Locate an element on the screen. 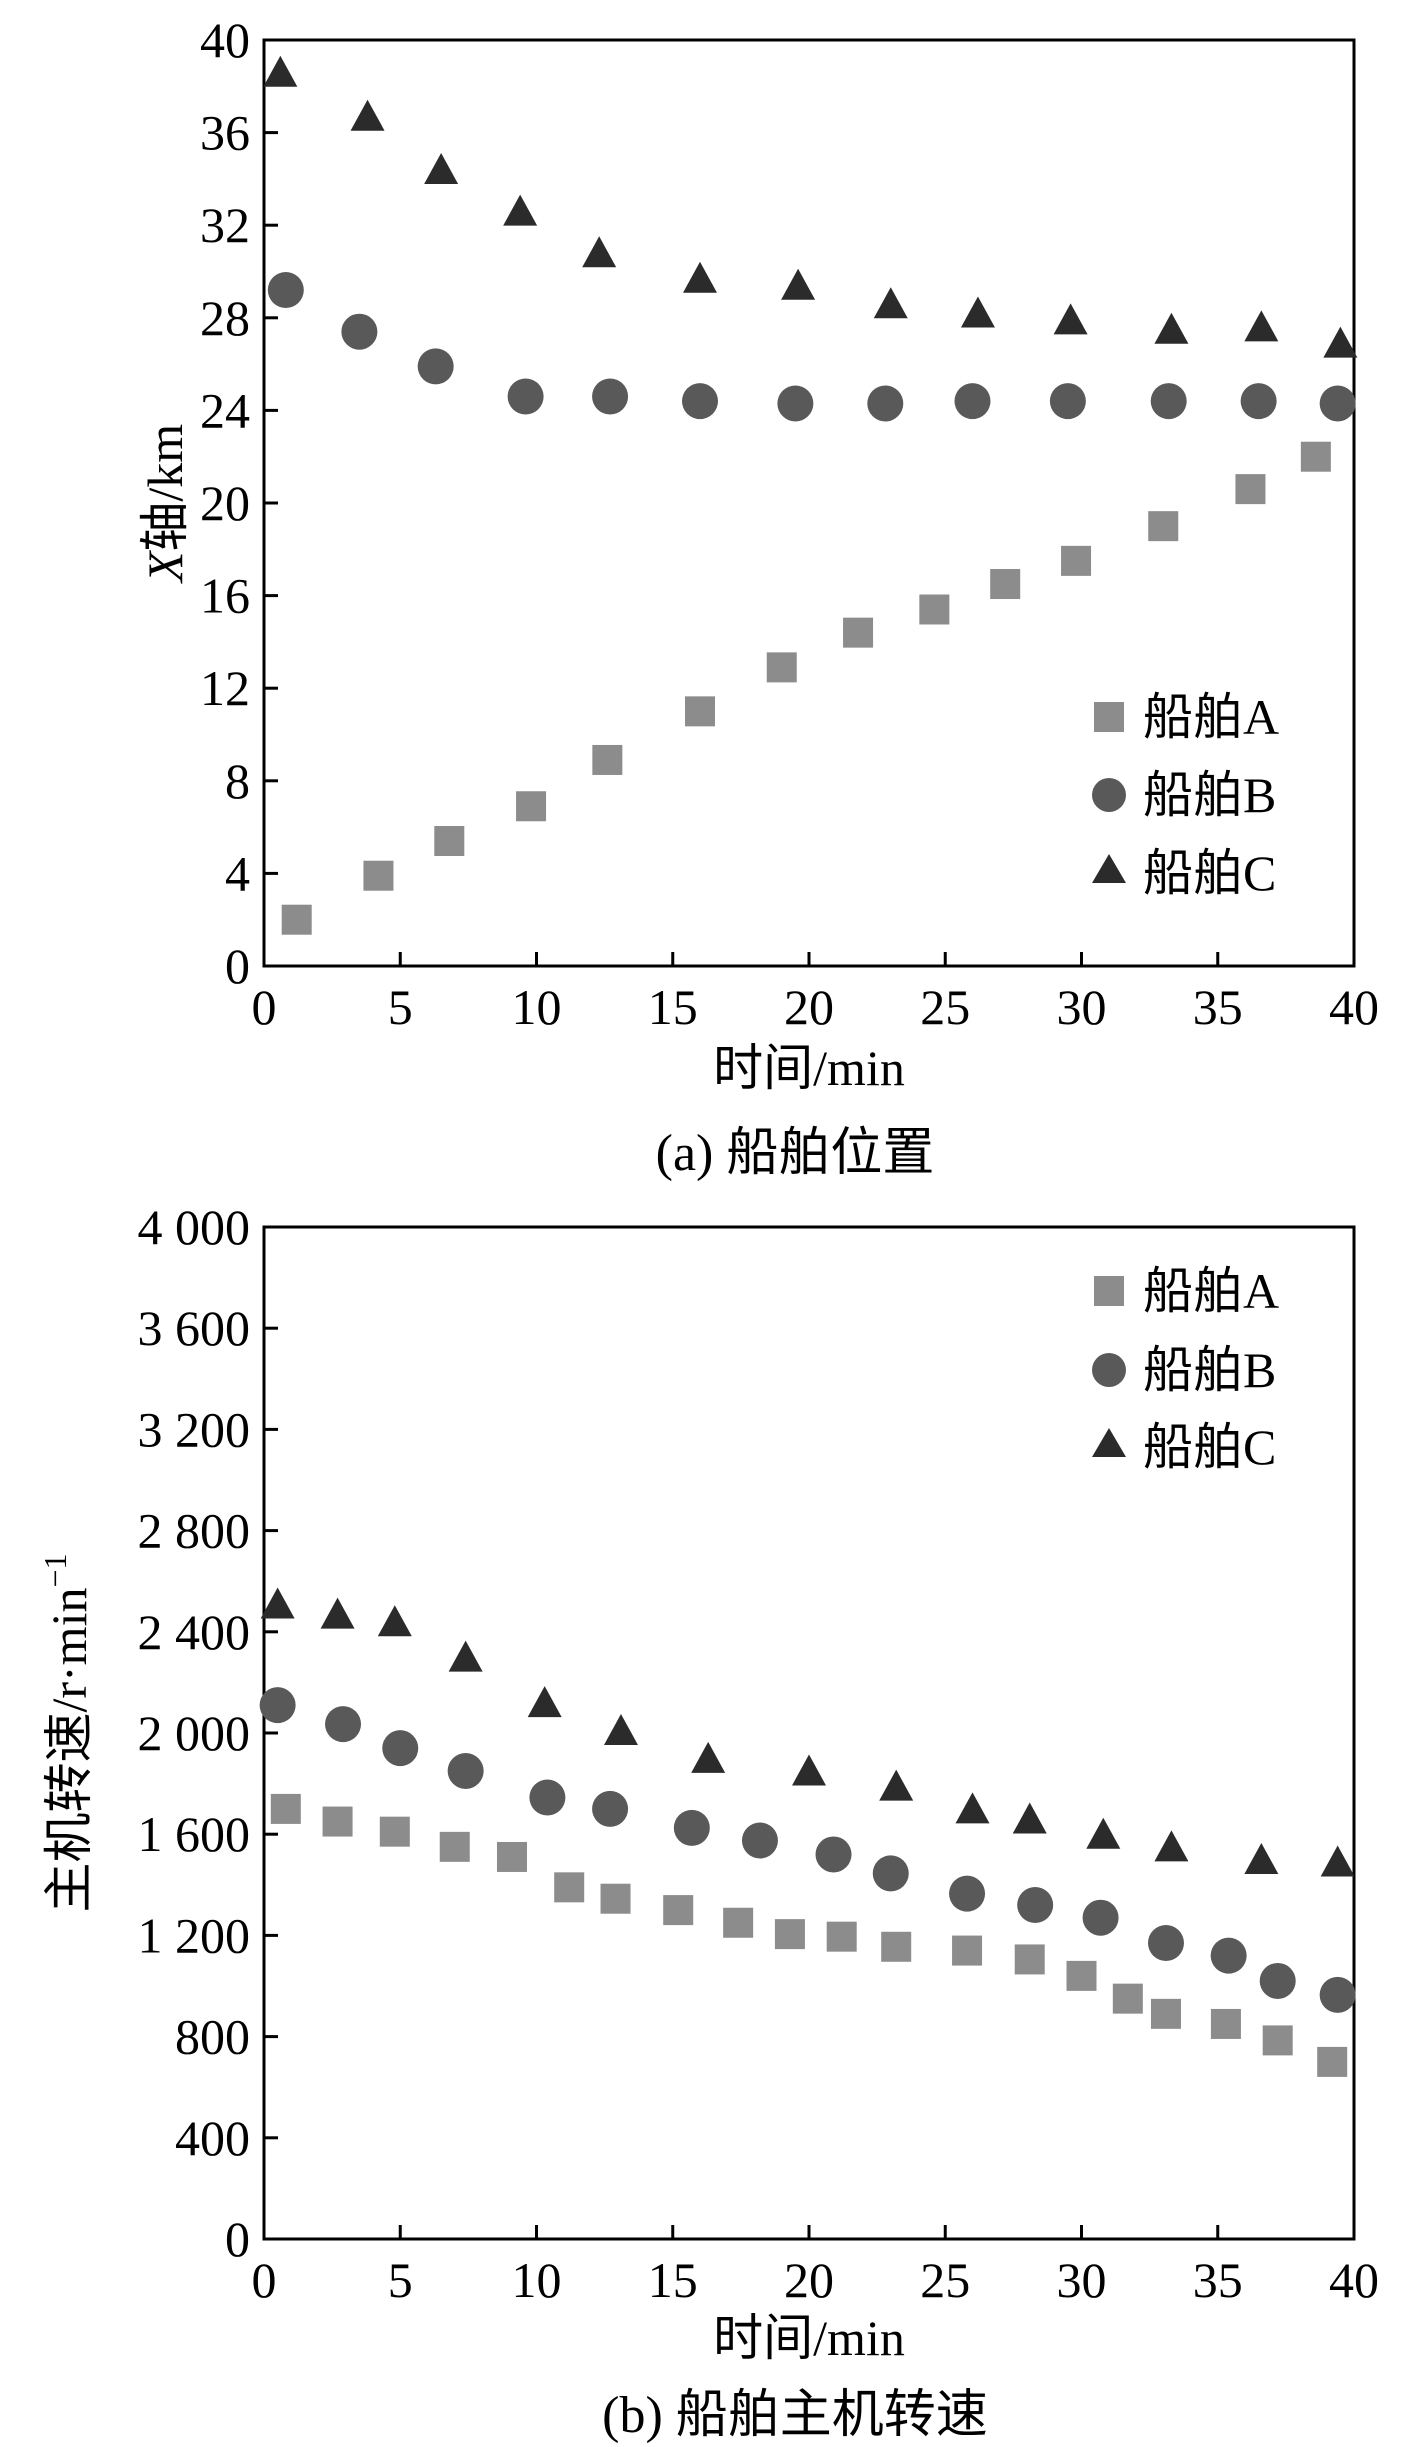 This screenshot has width=1417, height=2447. x-tick-label: 5 is located at coordinates (400, 1007).